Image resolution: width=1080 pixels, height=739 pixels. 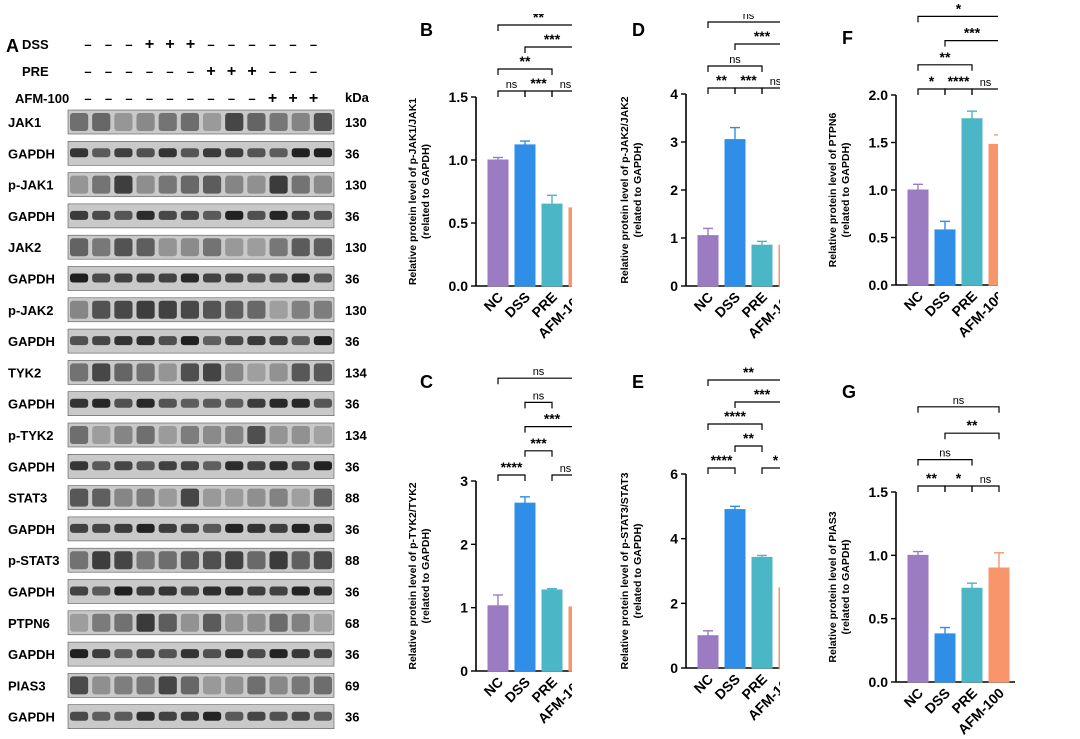 I want to click on bar-nc, so click(x=918, y=237).